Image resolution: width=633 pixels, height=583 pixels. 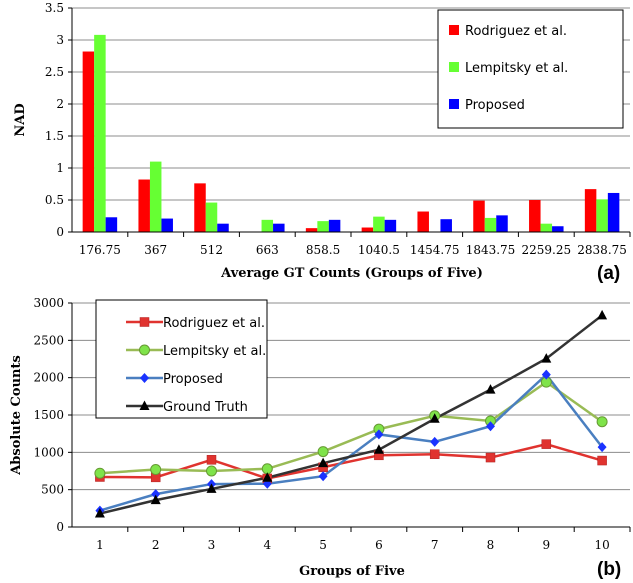 What do you see at coordinates (323, 250) in the screenshot?
I see `x-tick-label: 858.5` at bounding box center [323, 250].